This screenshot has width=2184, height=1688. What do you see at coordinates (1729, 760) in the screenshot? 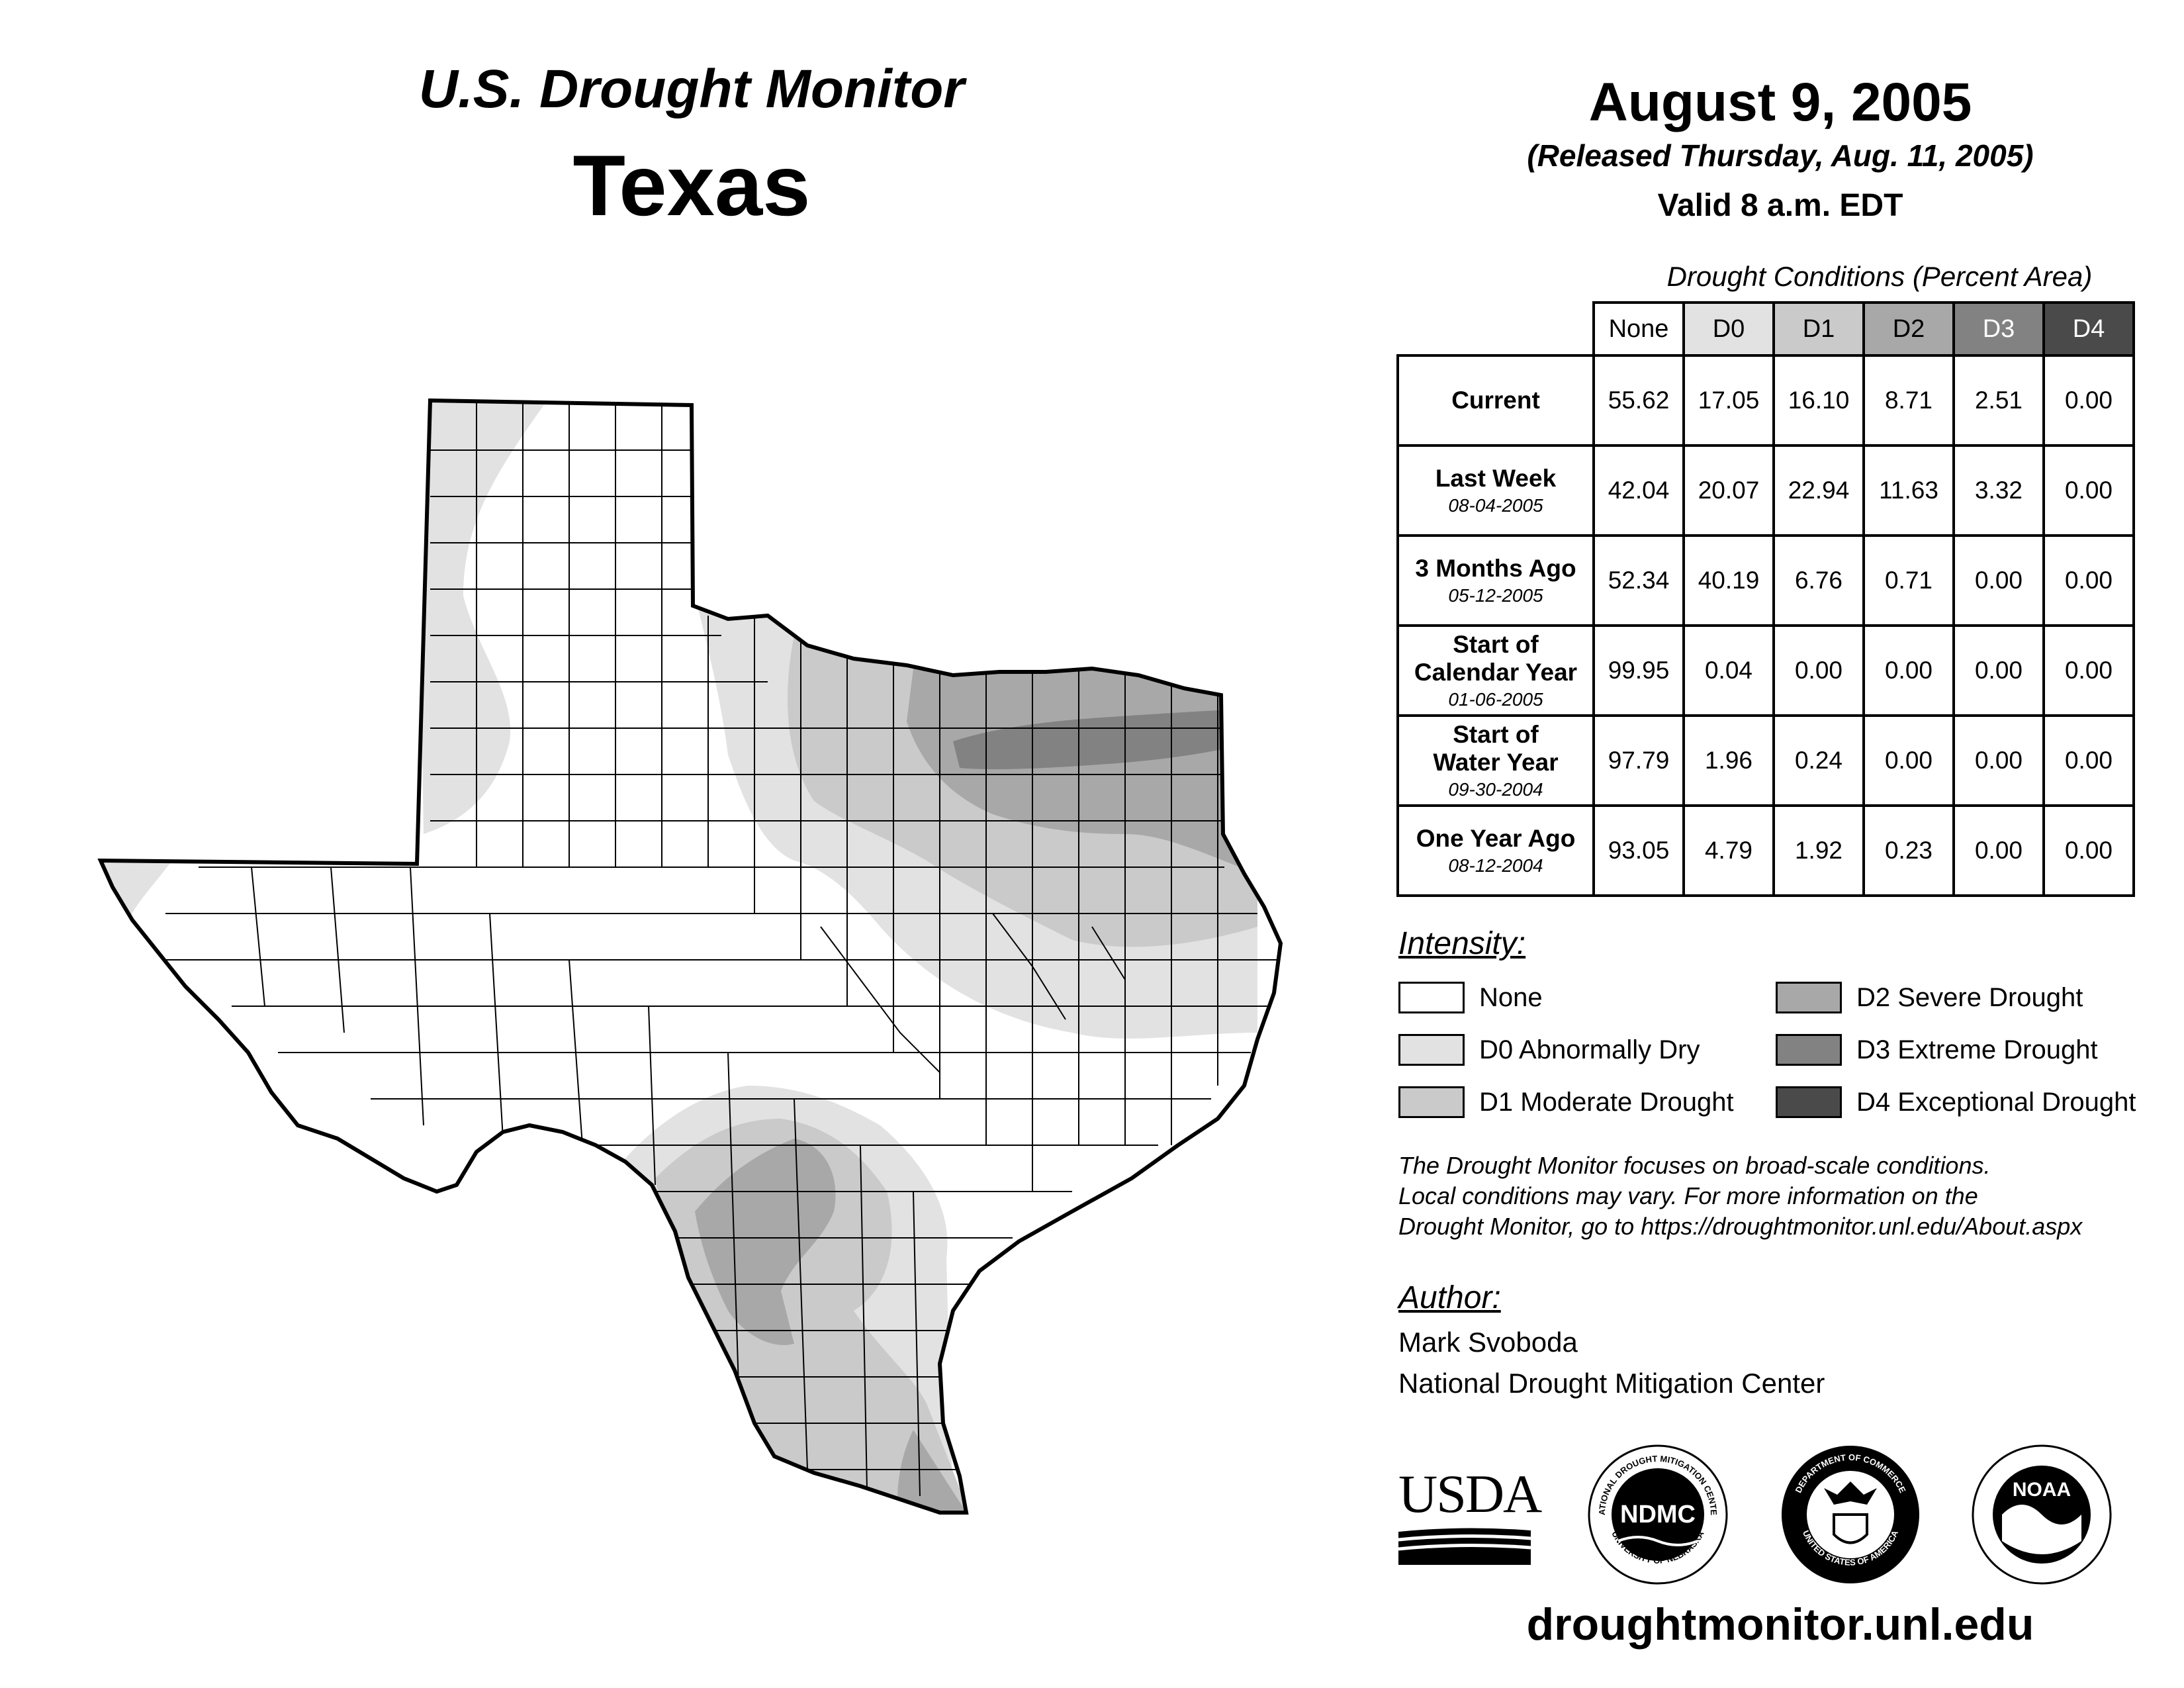
I see `table-cell: 1.96` at bounding box center [1729, 760].